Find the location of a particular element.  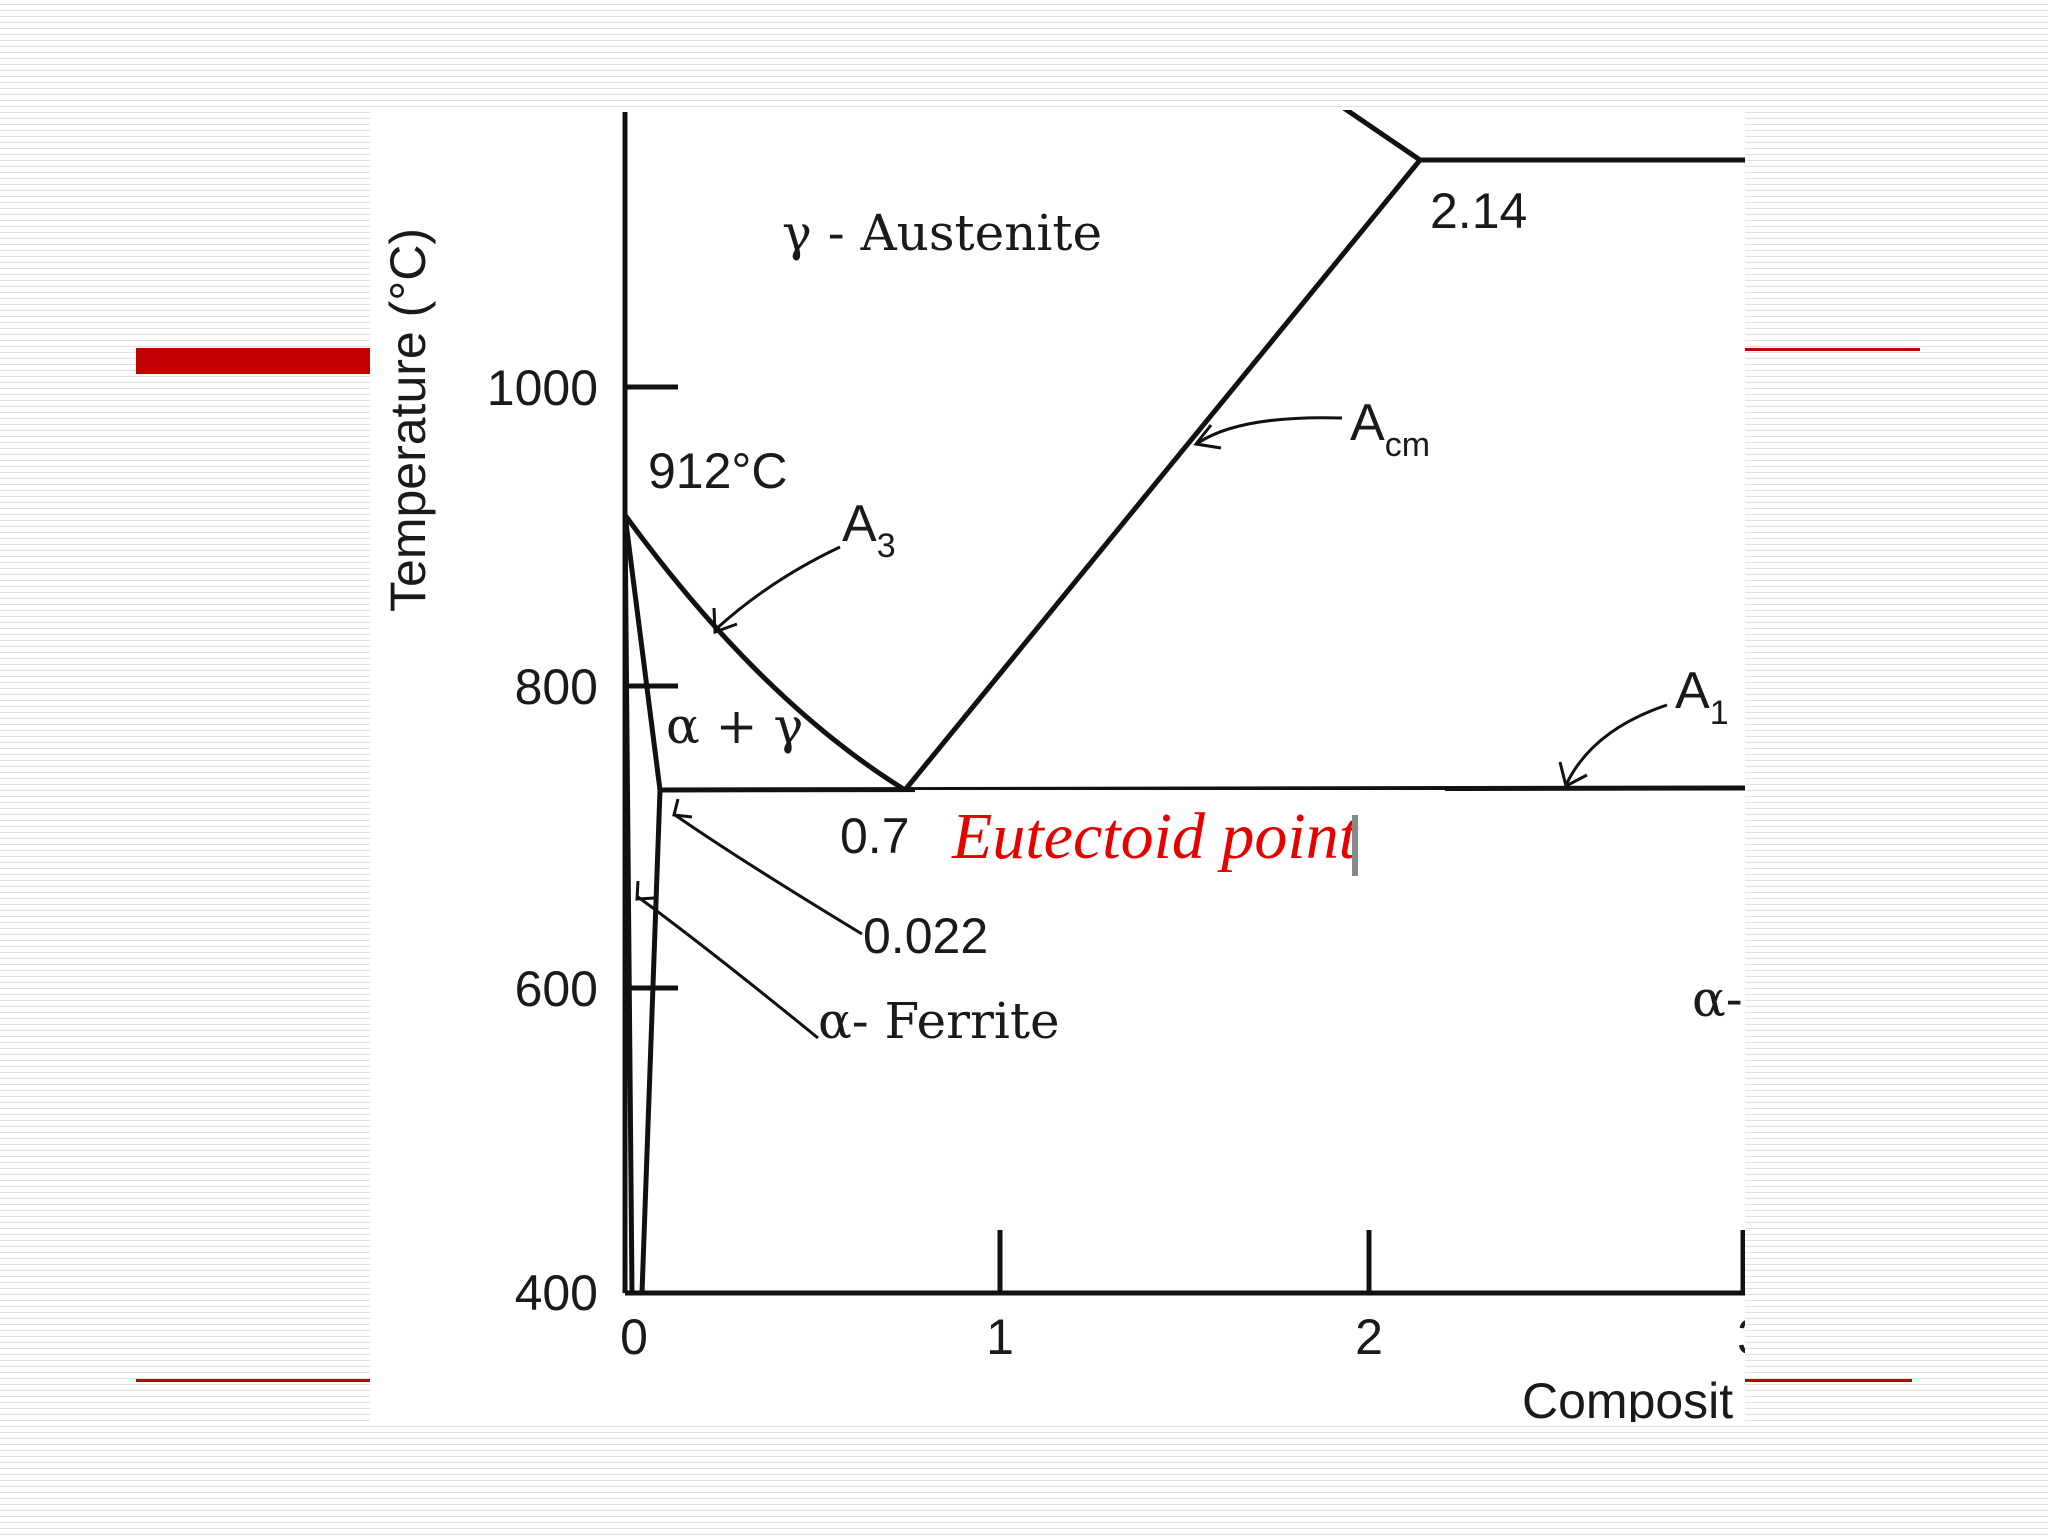

ferrite-callout-arrow is located at coordinates (728, 967).